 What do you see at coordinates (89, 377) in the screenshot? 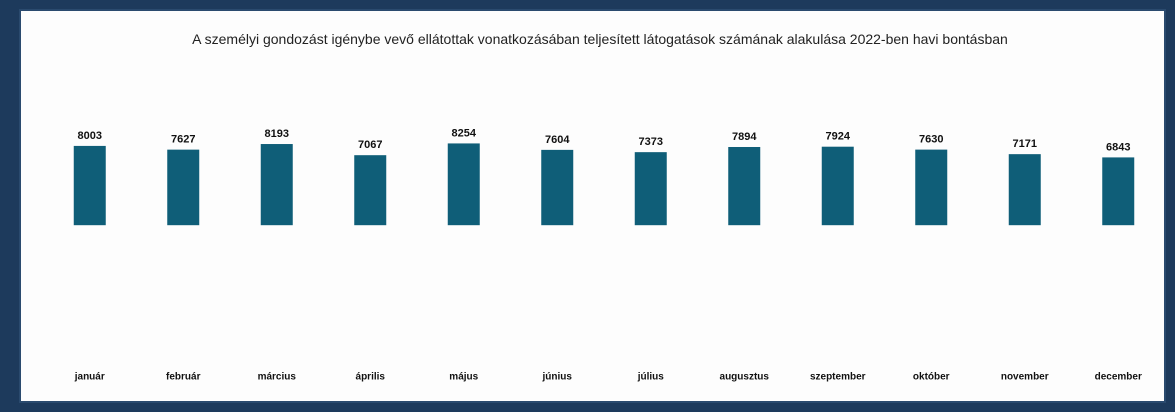
I see `x-tick-label: január` at bounding box center [89, 377].